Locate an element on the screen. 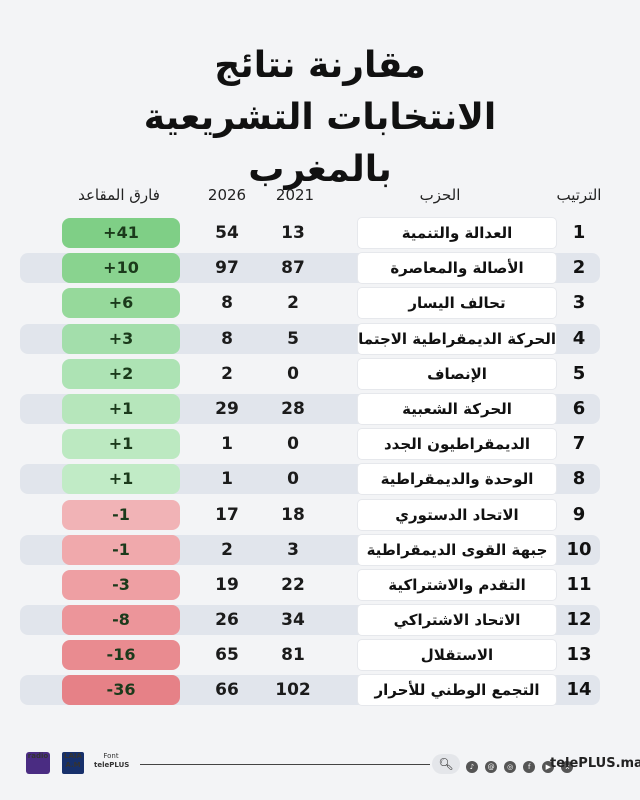 The image size is (640, 800). seats-2026-cell: 1 is located at coordinates (227, 479).